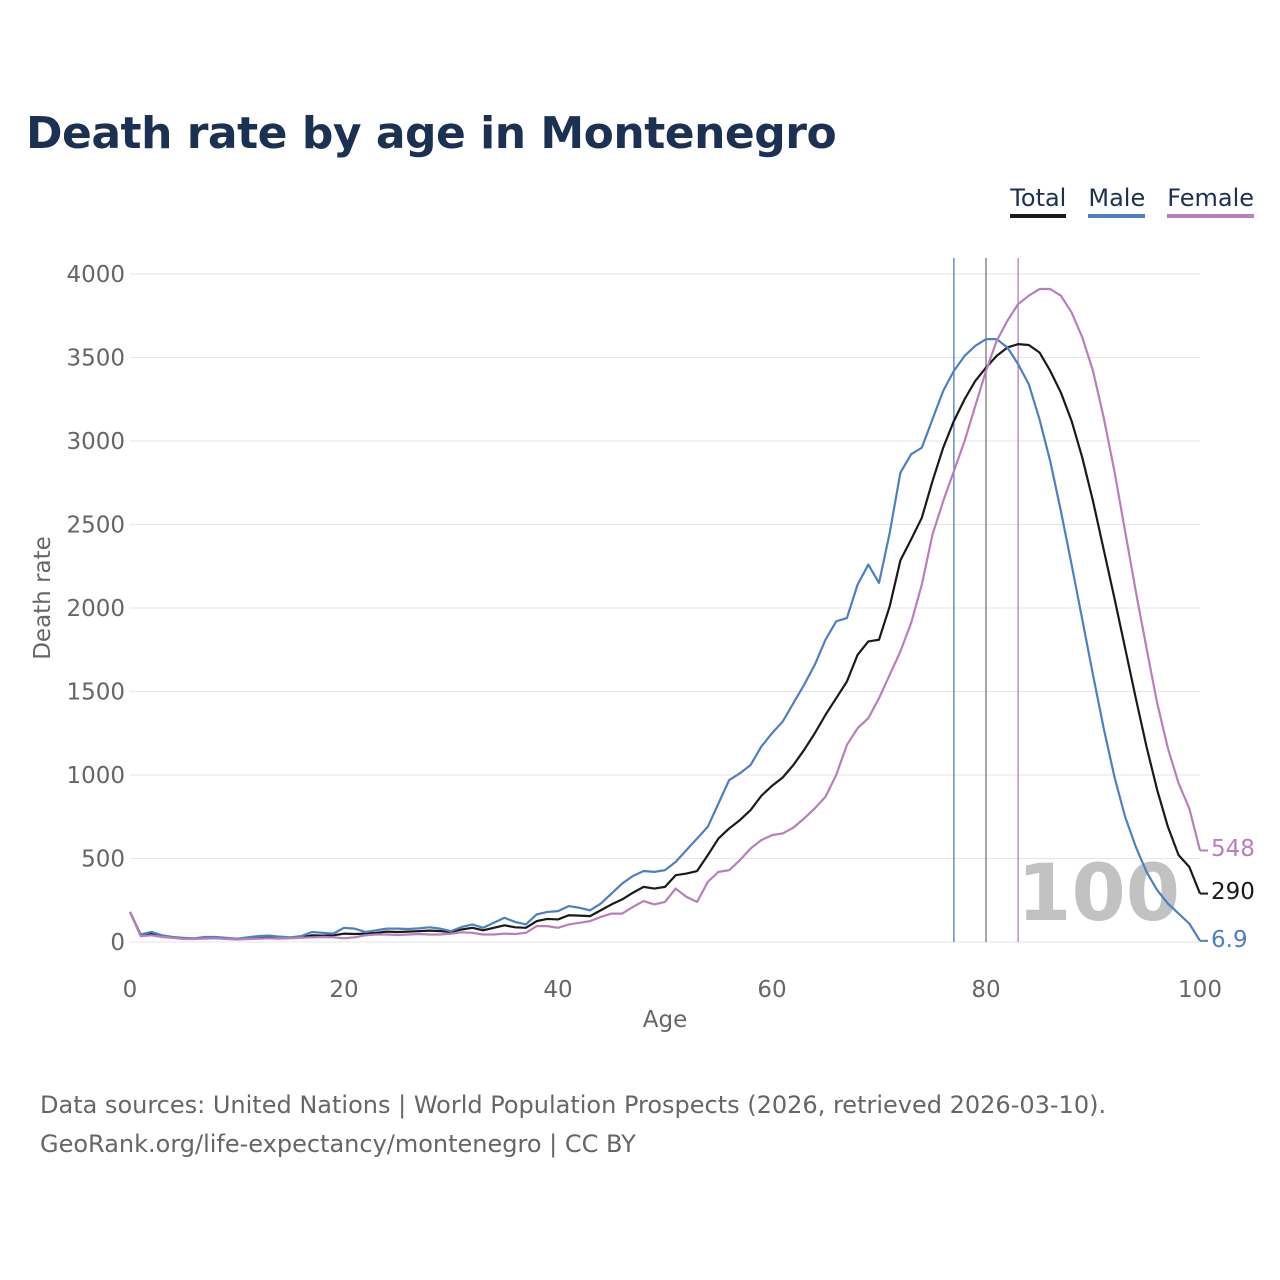 This screenshot has height=1280, width=1280. Describe the element at coordinates (43, 598) in the screenshot. I see `y-axis-title: Death rate` at that location.